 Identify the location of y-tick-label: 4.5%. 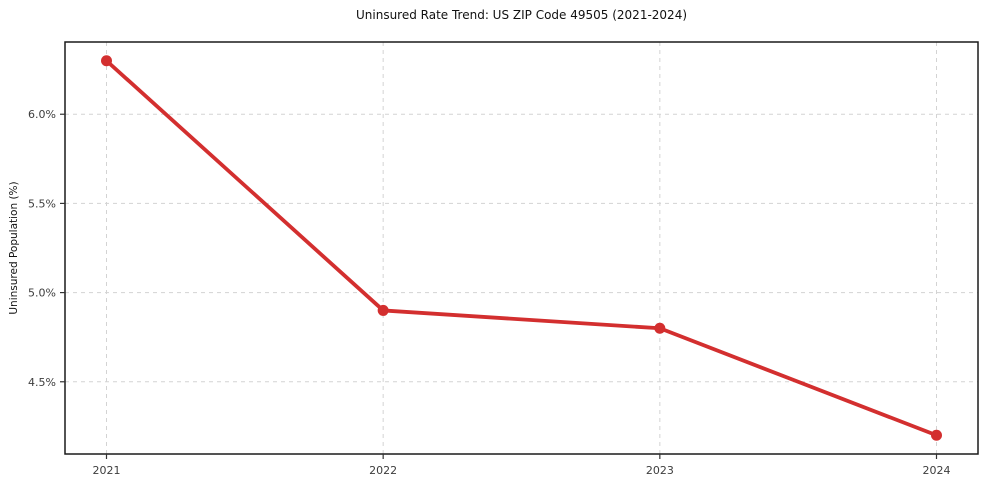
(42, 382).